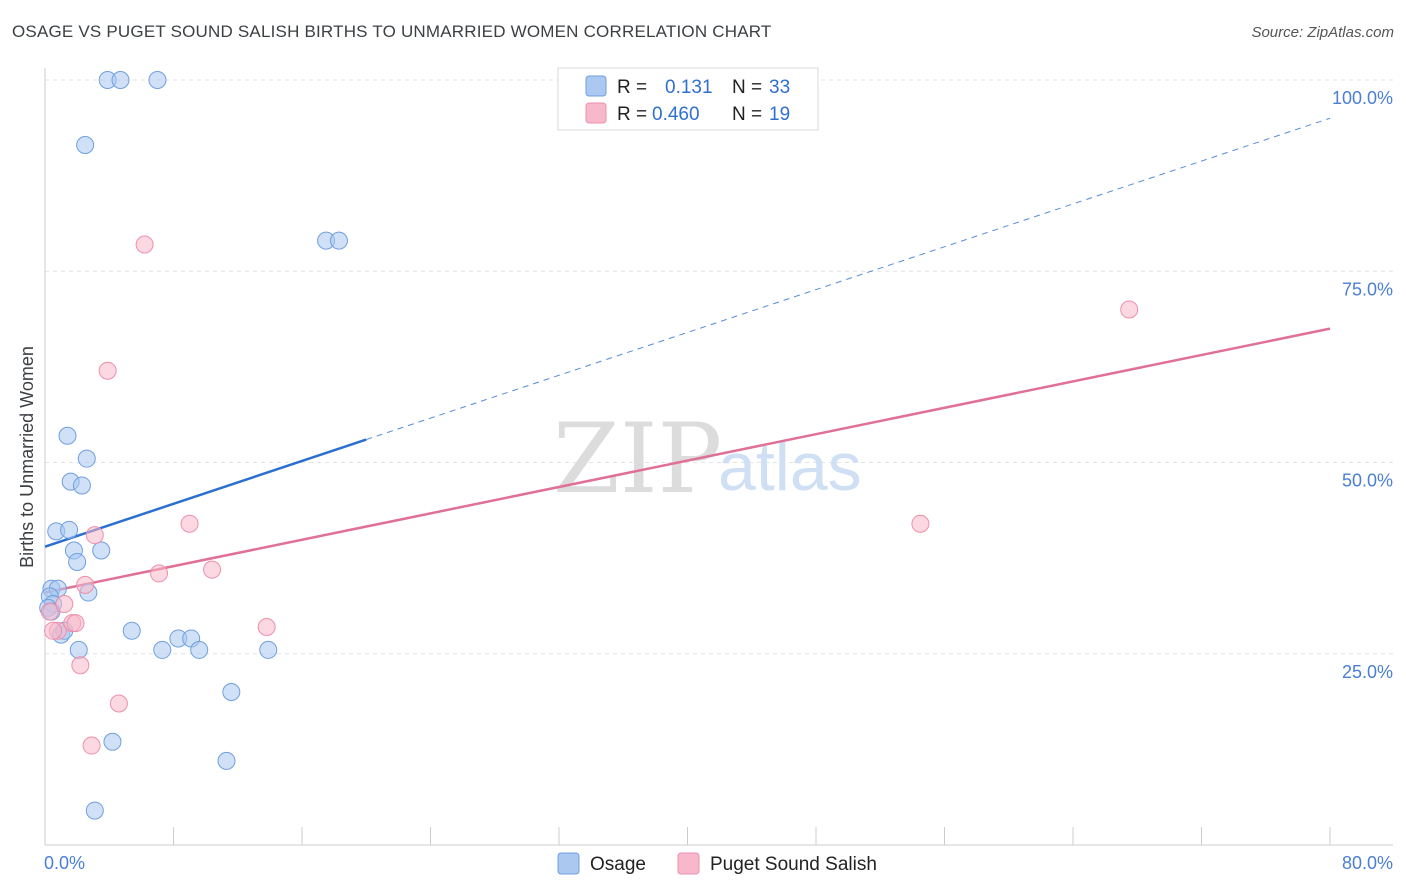 The image size is (1406, 892). Describe the element at coordinates (1362, 98) in the screenshot. I see `y-tick-label-100: 100.0%` at that location.